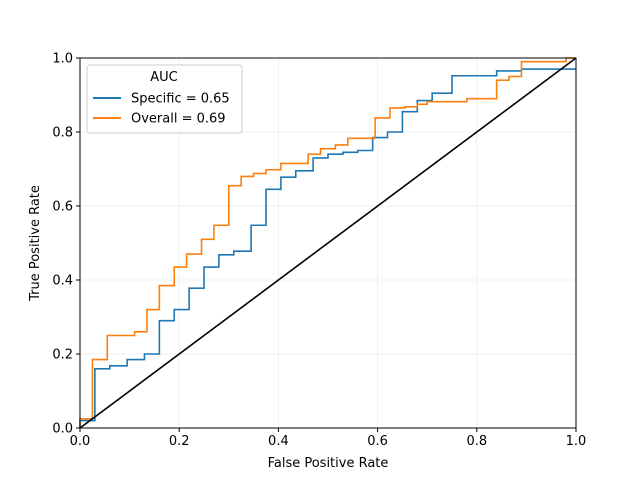 The image size is (640, 480). Describe the element at coordinates (178, 119) in the screenshot. I see `legend-label-overall: Overall = 0.69` at that location.